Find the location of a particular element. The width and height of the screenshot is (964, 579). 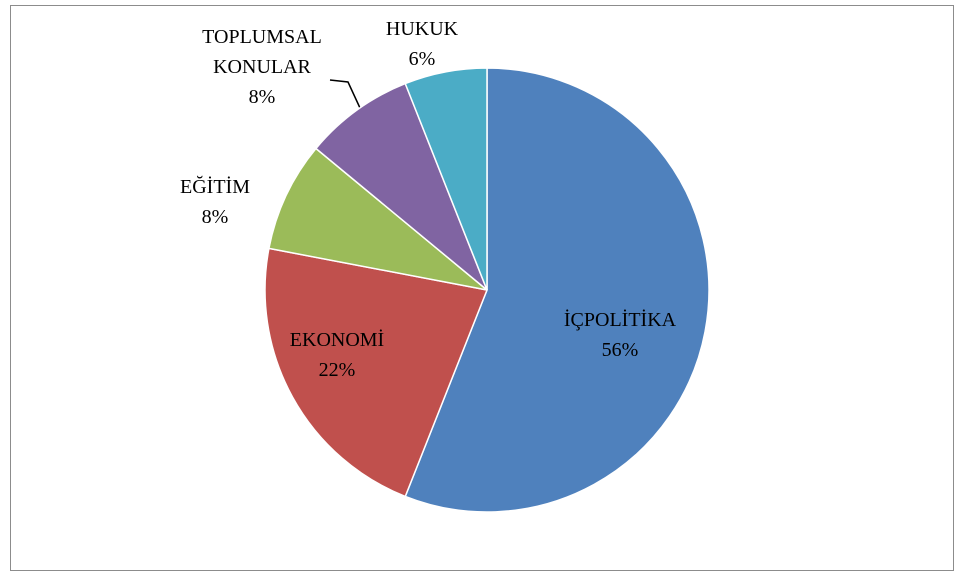

slice-label: İÇPOLİTİKA 56% is located at coordinates (620, 335).